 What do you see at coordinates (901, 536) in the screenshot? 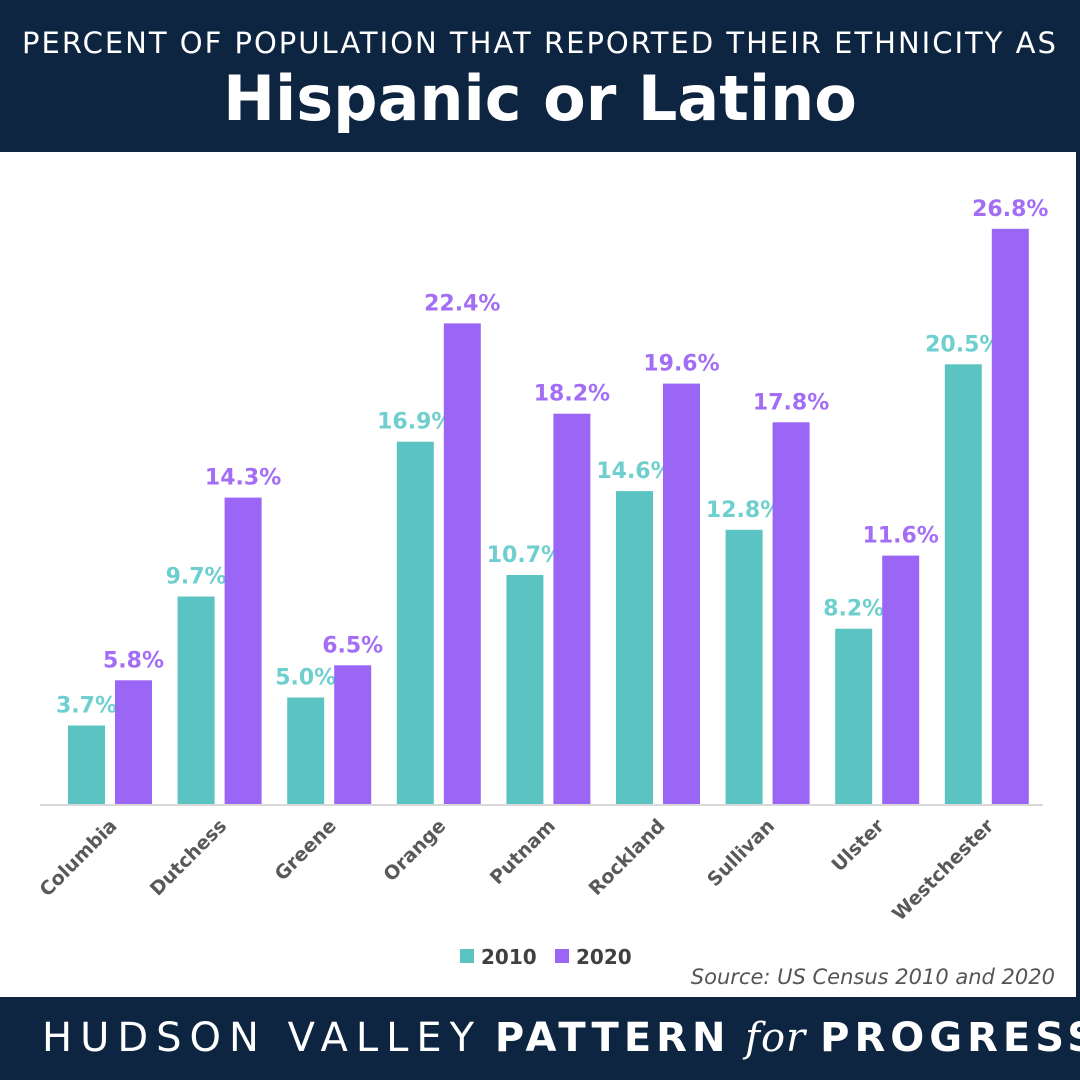
I see `data-label-ulster-2020: 11.6%` at bounding box center [901, 536].